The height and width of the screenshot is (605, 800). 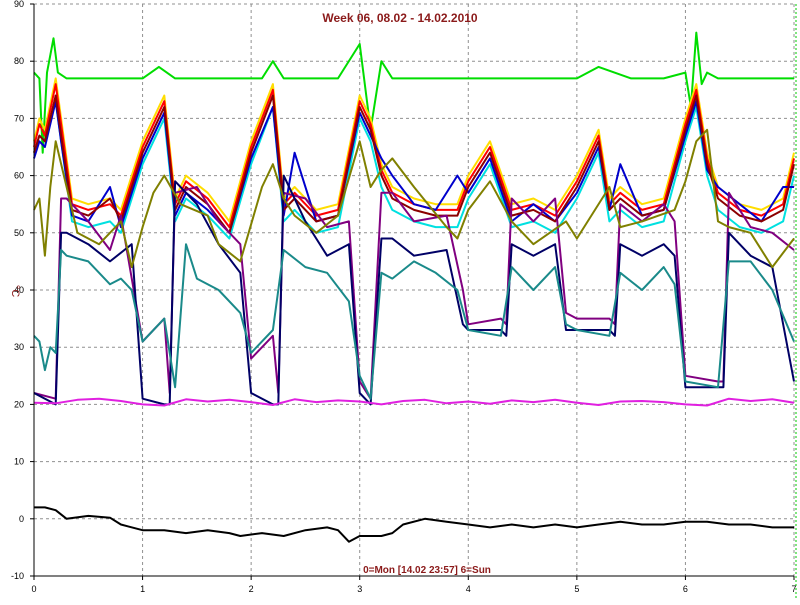 What do you see at coordinates (19, 462) in the screenshot?
I see `y-tick-label: 10` at bounding box center [19, 462].